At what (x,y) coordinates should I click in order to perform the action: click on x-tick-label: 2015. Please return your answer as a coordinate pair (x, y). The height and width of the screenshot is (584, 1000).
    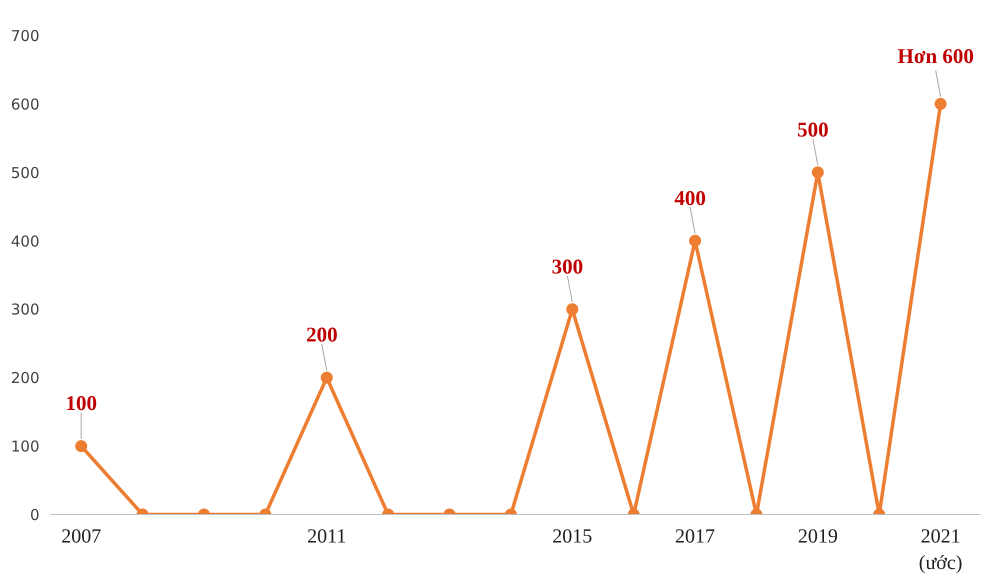
    Looking at the image, I should click on (572, 537).